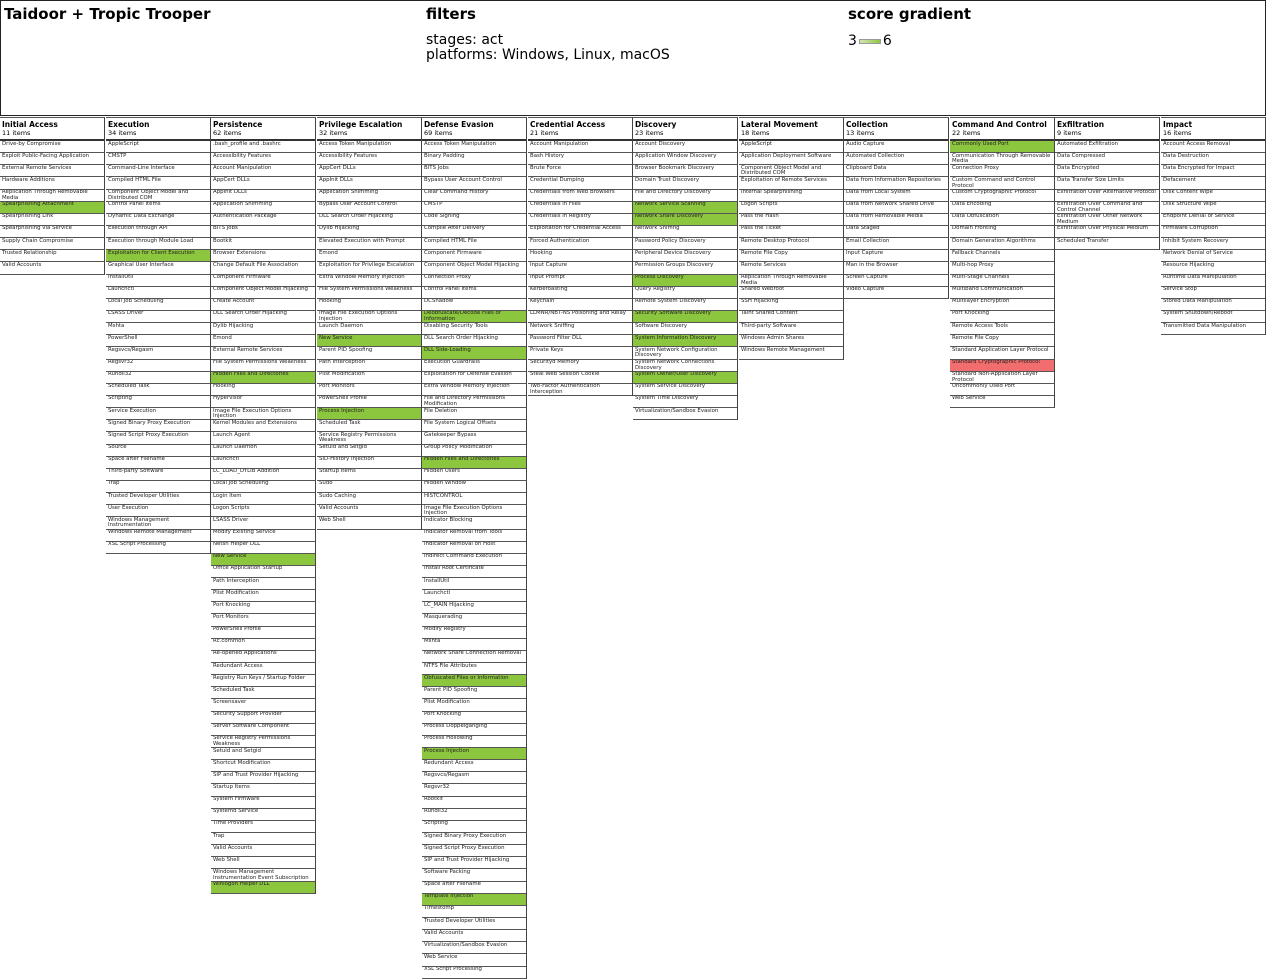 This screenshot has height=980, width=1268. I want to click on technique-cell: BITS Jobs, so click(263, 232).